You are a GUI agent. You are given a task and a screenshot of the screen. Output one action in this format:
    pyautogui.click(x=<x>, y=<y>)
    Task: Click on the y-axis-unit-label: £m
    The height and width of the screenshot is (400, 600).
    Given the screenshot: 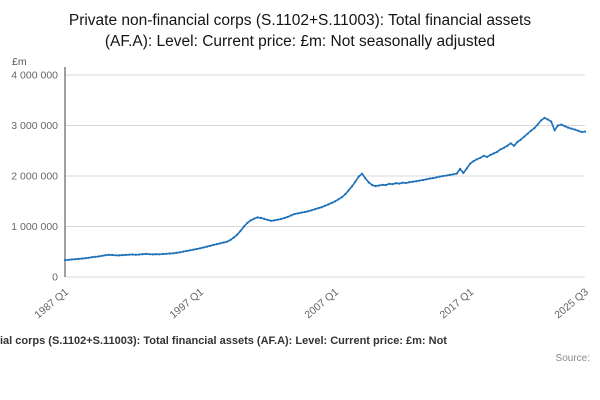 What is the action you would take?
    pyautogui.click(x=19, y=62)
    